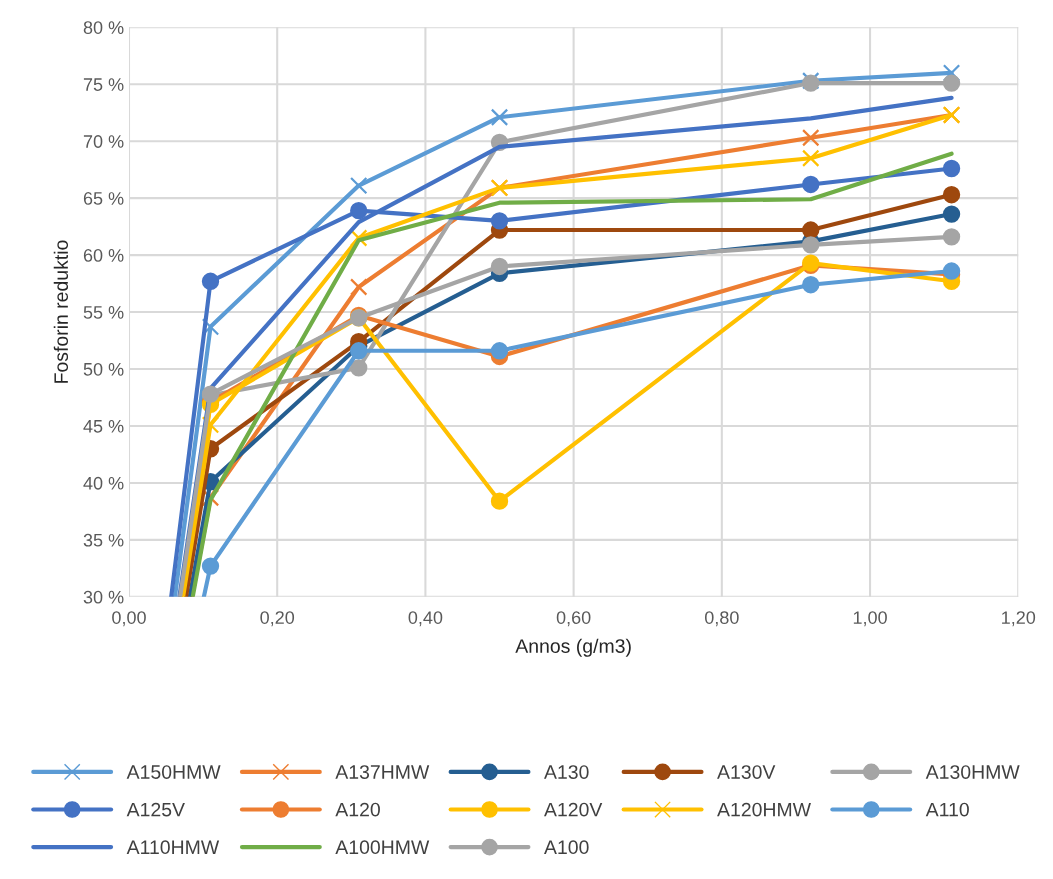  What do you see at coordinates (870, 619) in the screenshot?
I see `x-tick-label: 1,00` at bounding box center [870, 619].